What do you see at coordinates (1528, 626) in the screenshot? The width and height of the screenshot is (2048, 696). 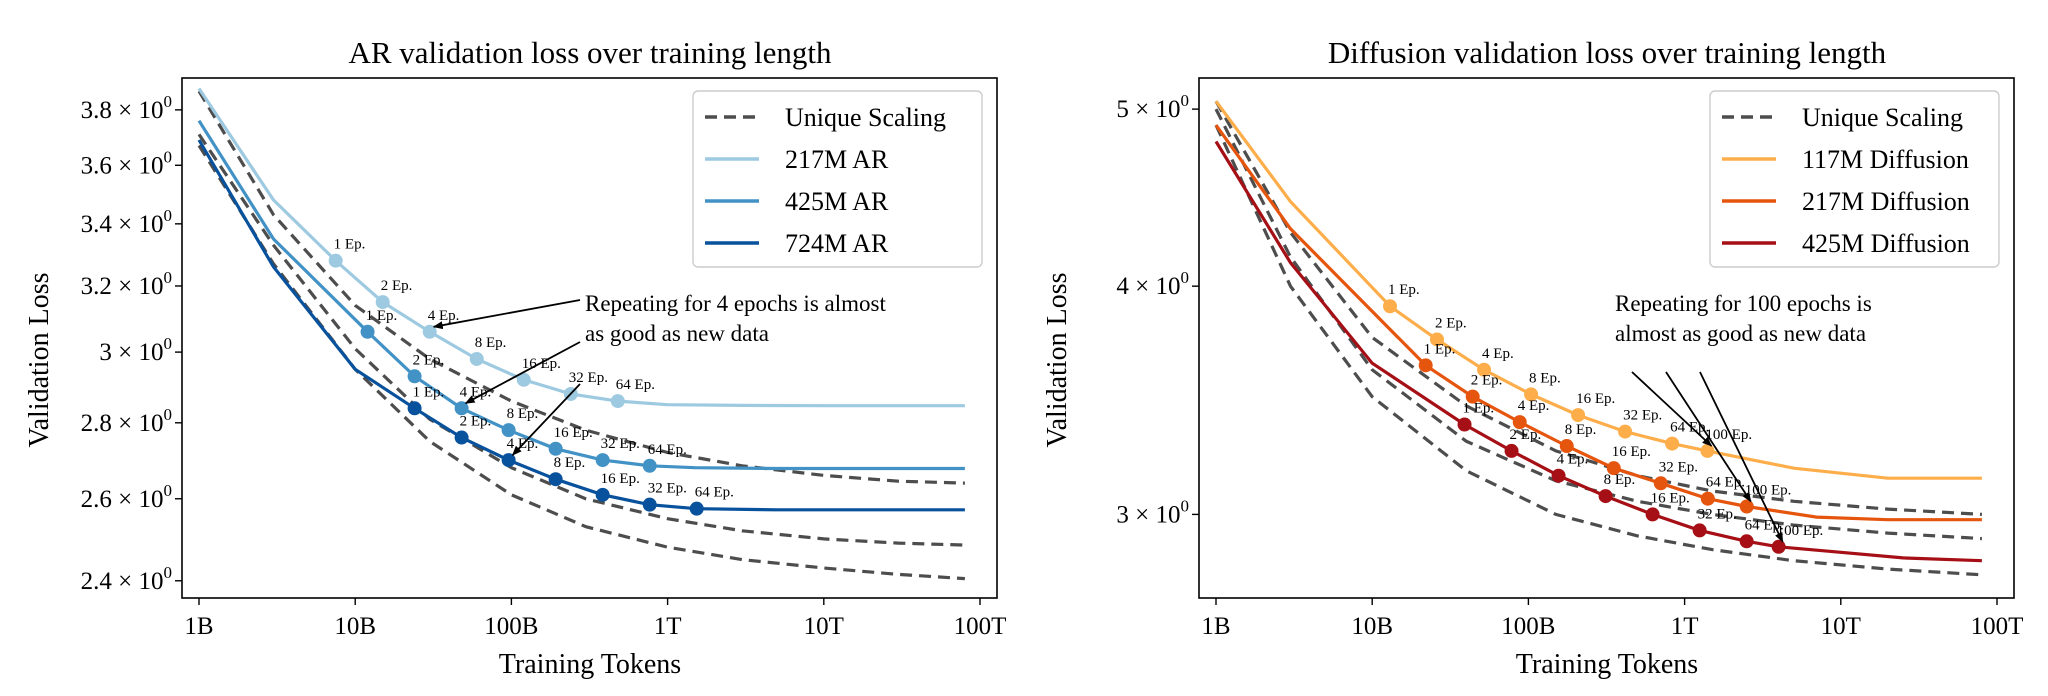 I see `x-tick-label: 100B` at bounding box center [1528, 626].